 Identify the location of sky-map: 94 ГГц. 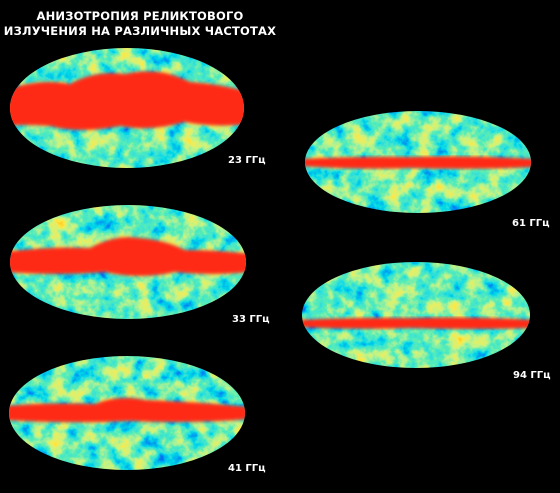
(426, 321).